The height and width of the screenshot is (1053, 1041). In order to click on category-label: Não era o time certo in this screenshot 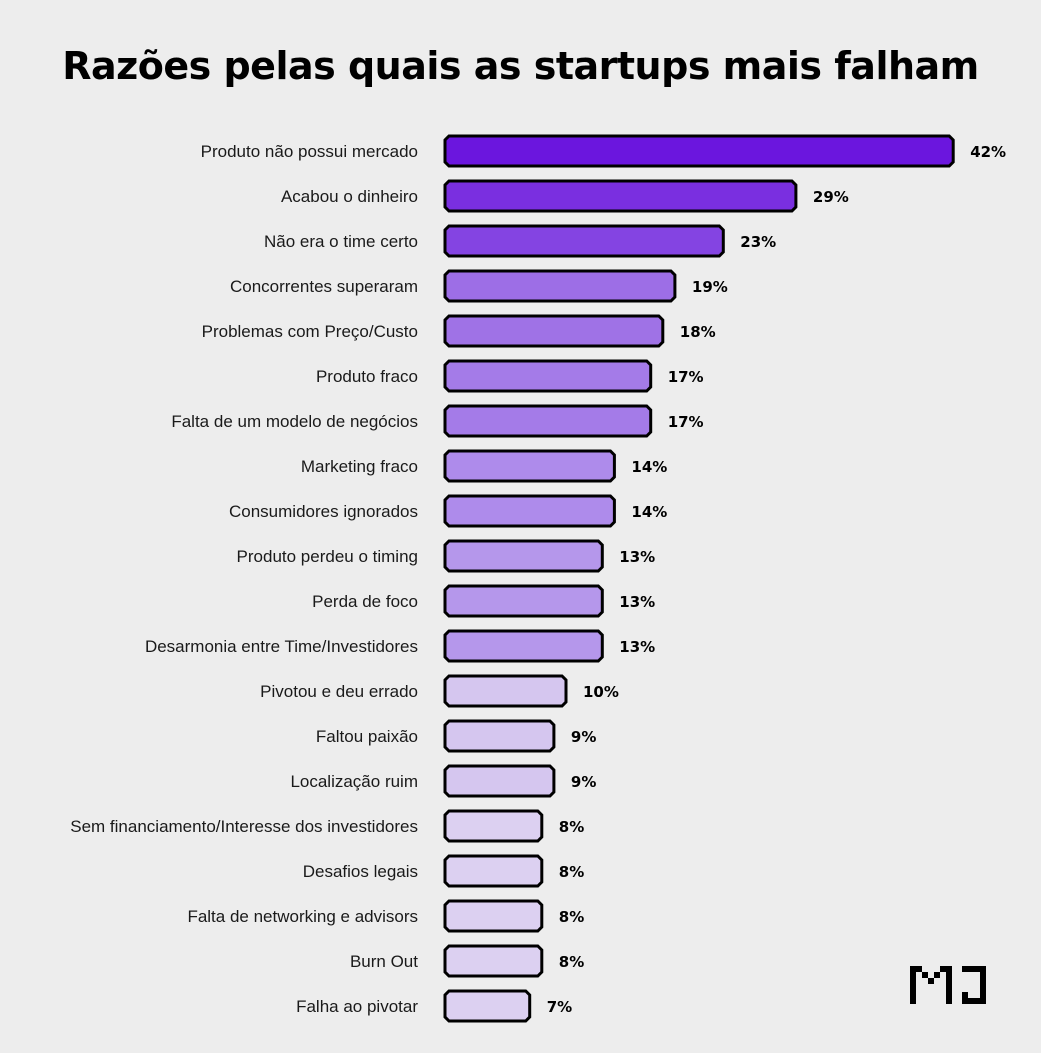, I will do `click(341, 241)`.